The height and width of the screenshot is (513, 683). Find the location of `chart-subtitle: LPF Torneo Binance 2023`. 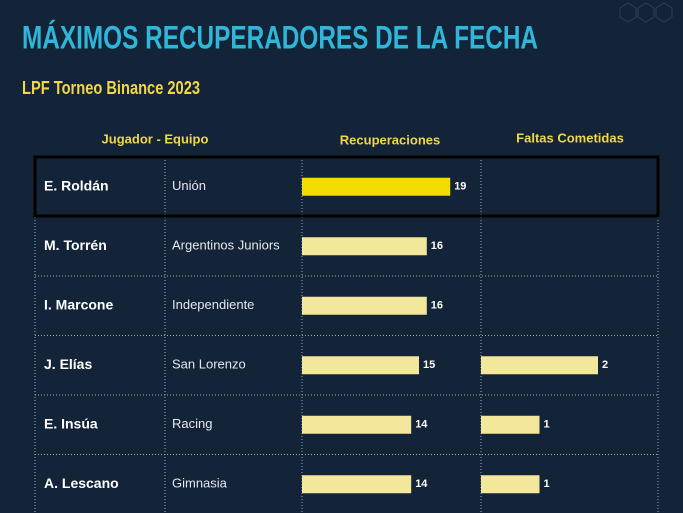

chart-subtitle: LPF Torneo Binance 2023 is located at coordinates (111, 88).